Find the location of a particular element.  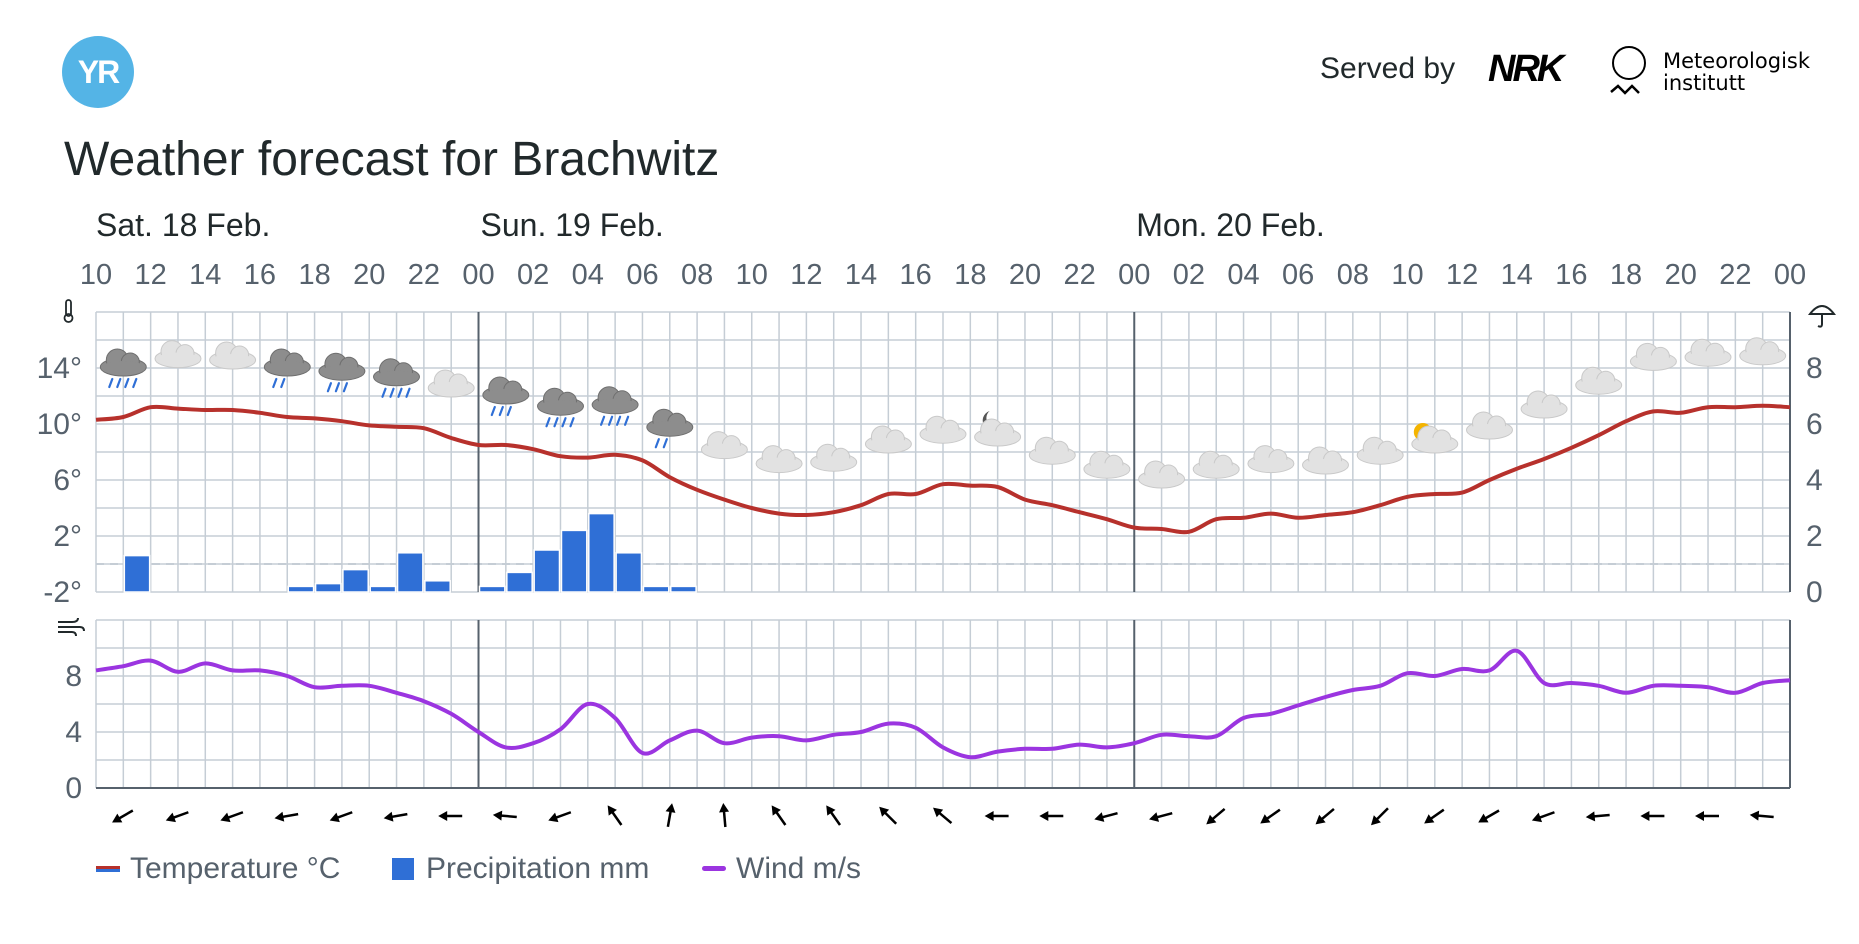

day-label: Sat. 18 Feb. is located at coordinates (183, 225).